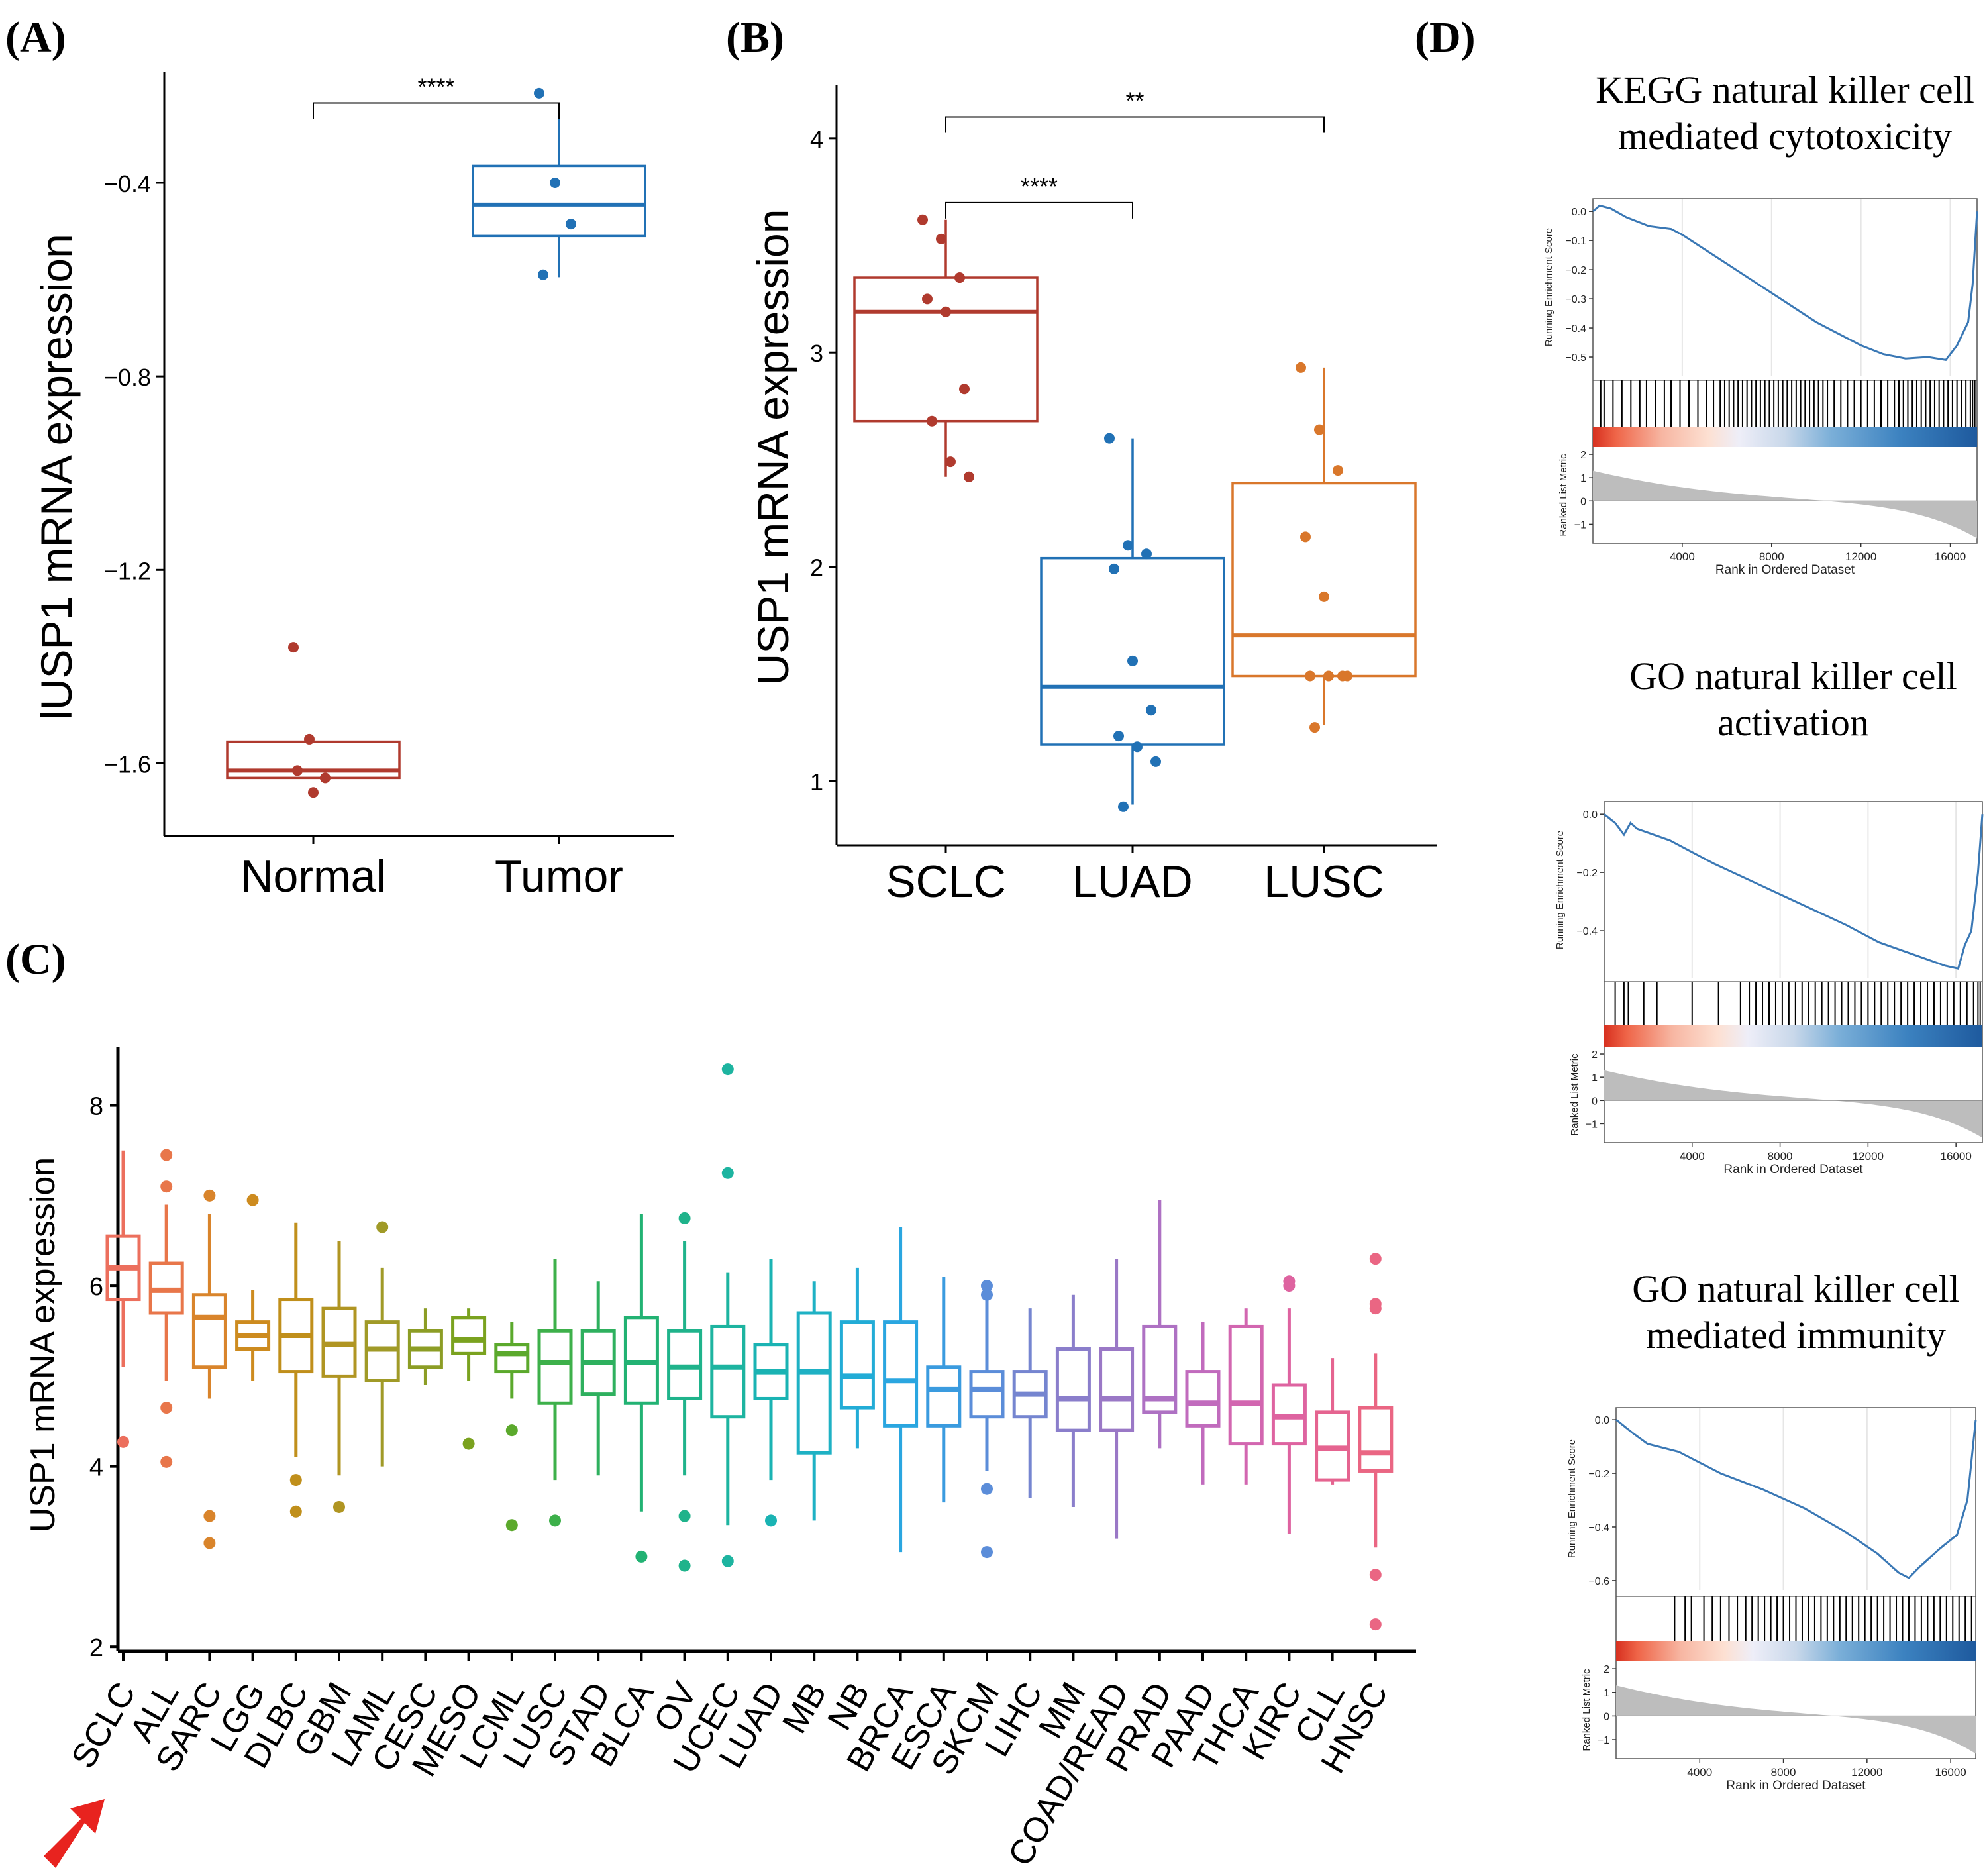  Describe the element at coordinates (1332, 1421) in the screenshot. I see `box-cll` at that location.